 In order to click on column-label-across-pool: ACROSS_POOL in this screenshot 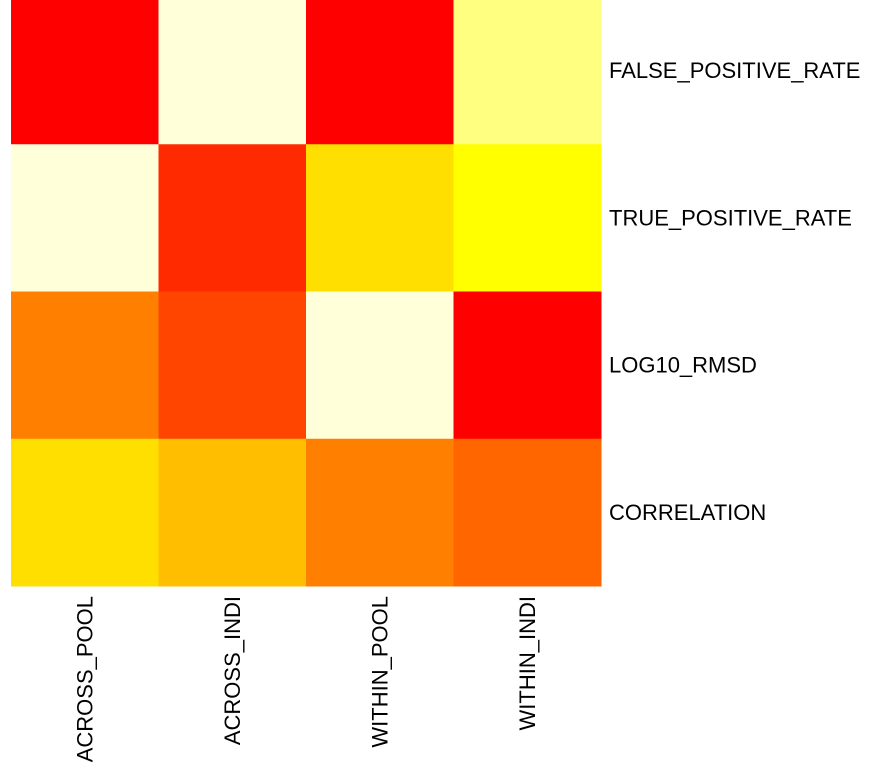, I will do `click(84, 679)`.